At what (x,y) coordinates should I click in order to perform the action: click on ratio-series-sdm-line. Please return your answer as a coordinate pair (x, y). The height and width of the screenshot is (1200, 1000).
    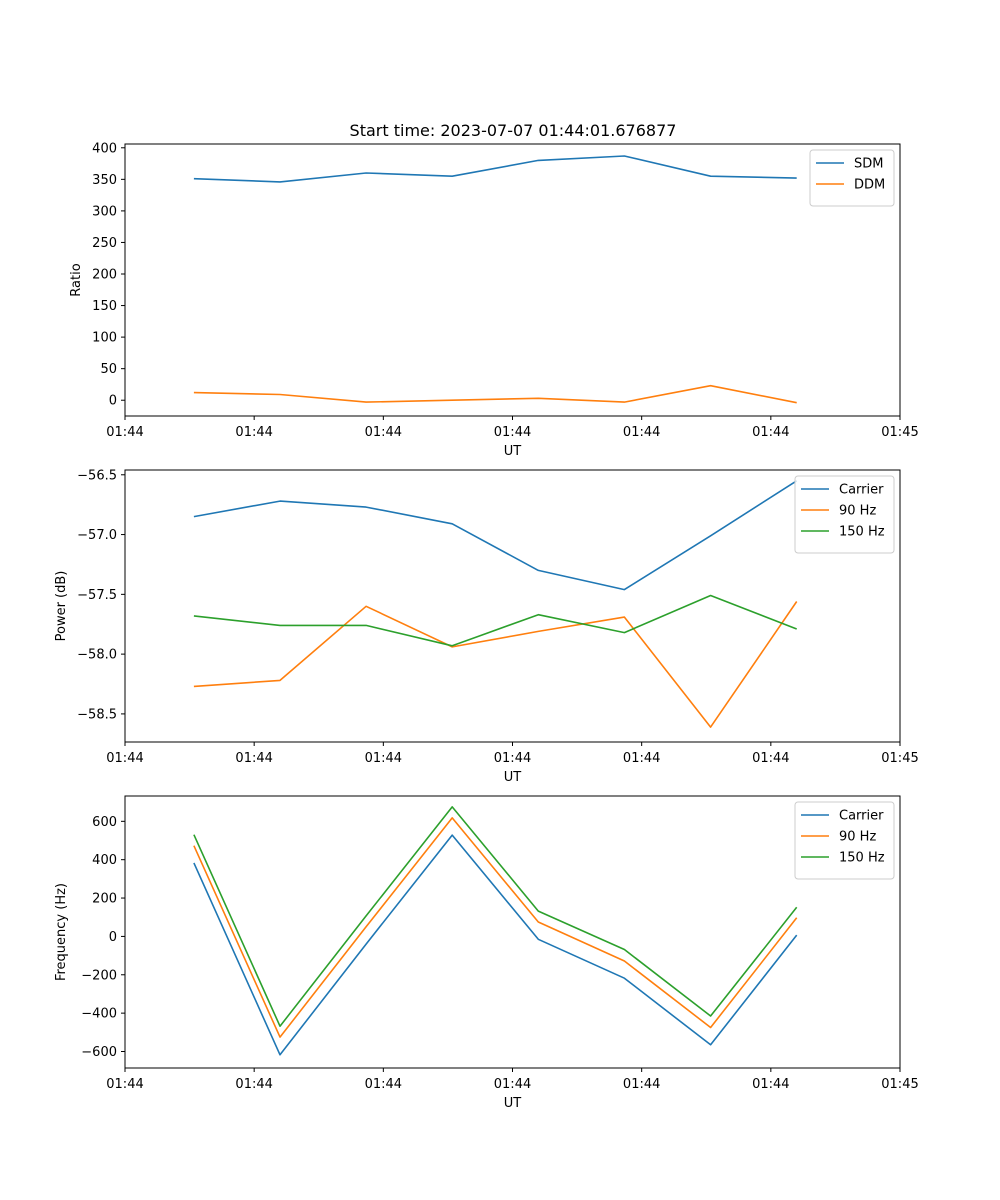
    Looking at the image, I should click on (495, 169).